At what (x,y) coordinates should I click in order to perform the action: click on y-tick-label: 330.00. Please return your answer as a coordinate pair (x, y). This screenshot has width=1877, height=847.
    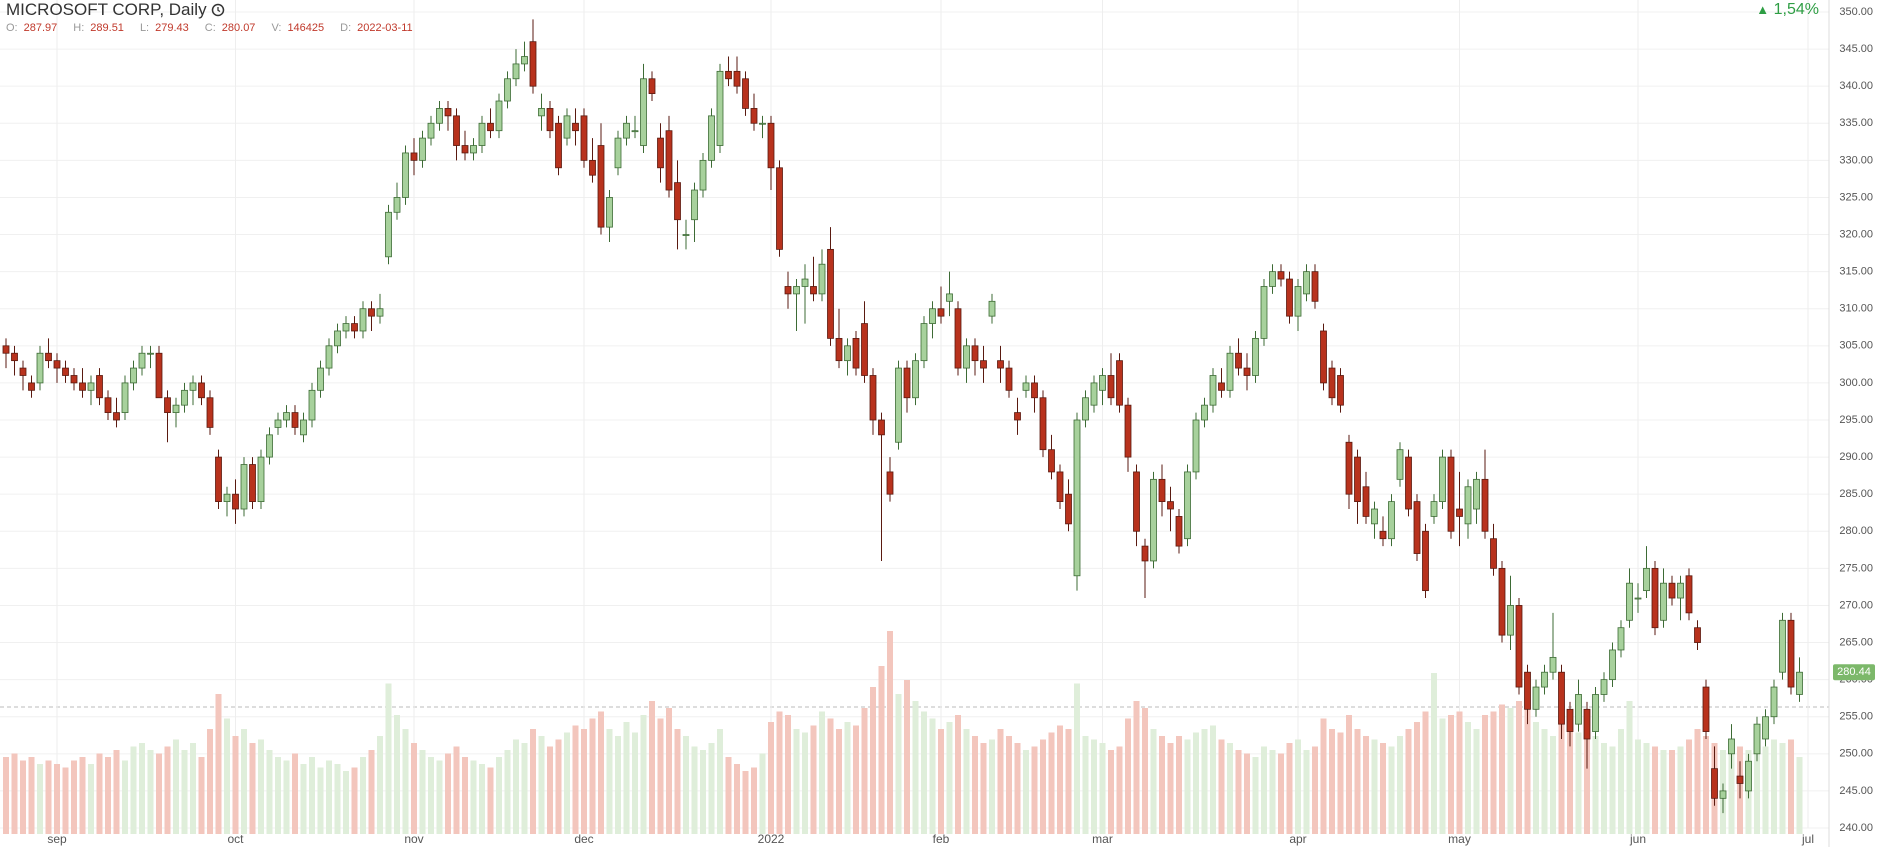
    Looking at the image, I should click on (1856, 160).